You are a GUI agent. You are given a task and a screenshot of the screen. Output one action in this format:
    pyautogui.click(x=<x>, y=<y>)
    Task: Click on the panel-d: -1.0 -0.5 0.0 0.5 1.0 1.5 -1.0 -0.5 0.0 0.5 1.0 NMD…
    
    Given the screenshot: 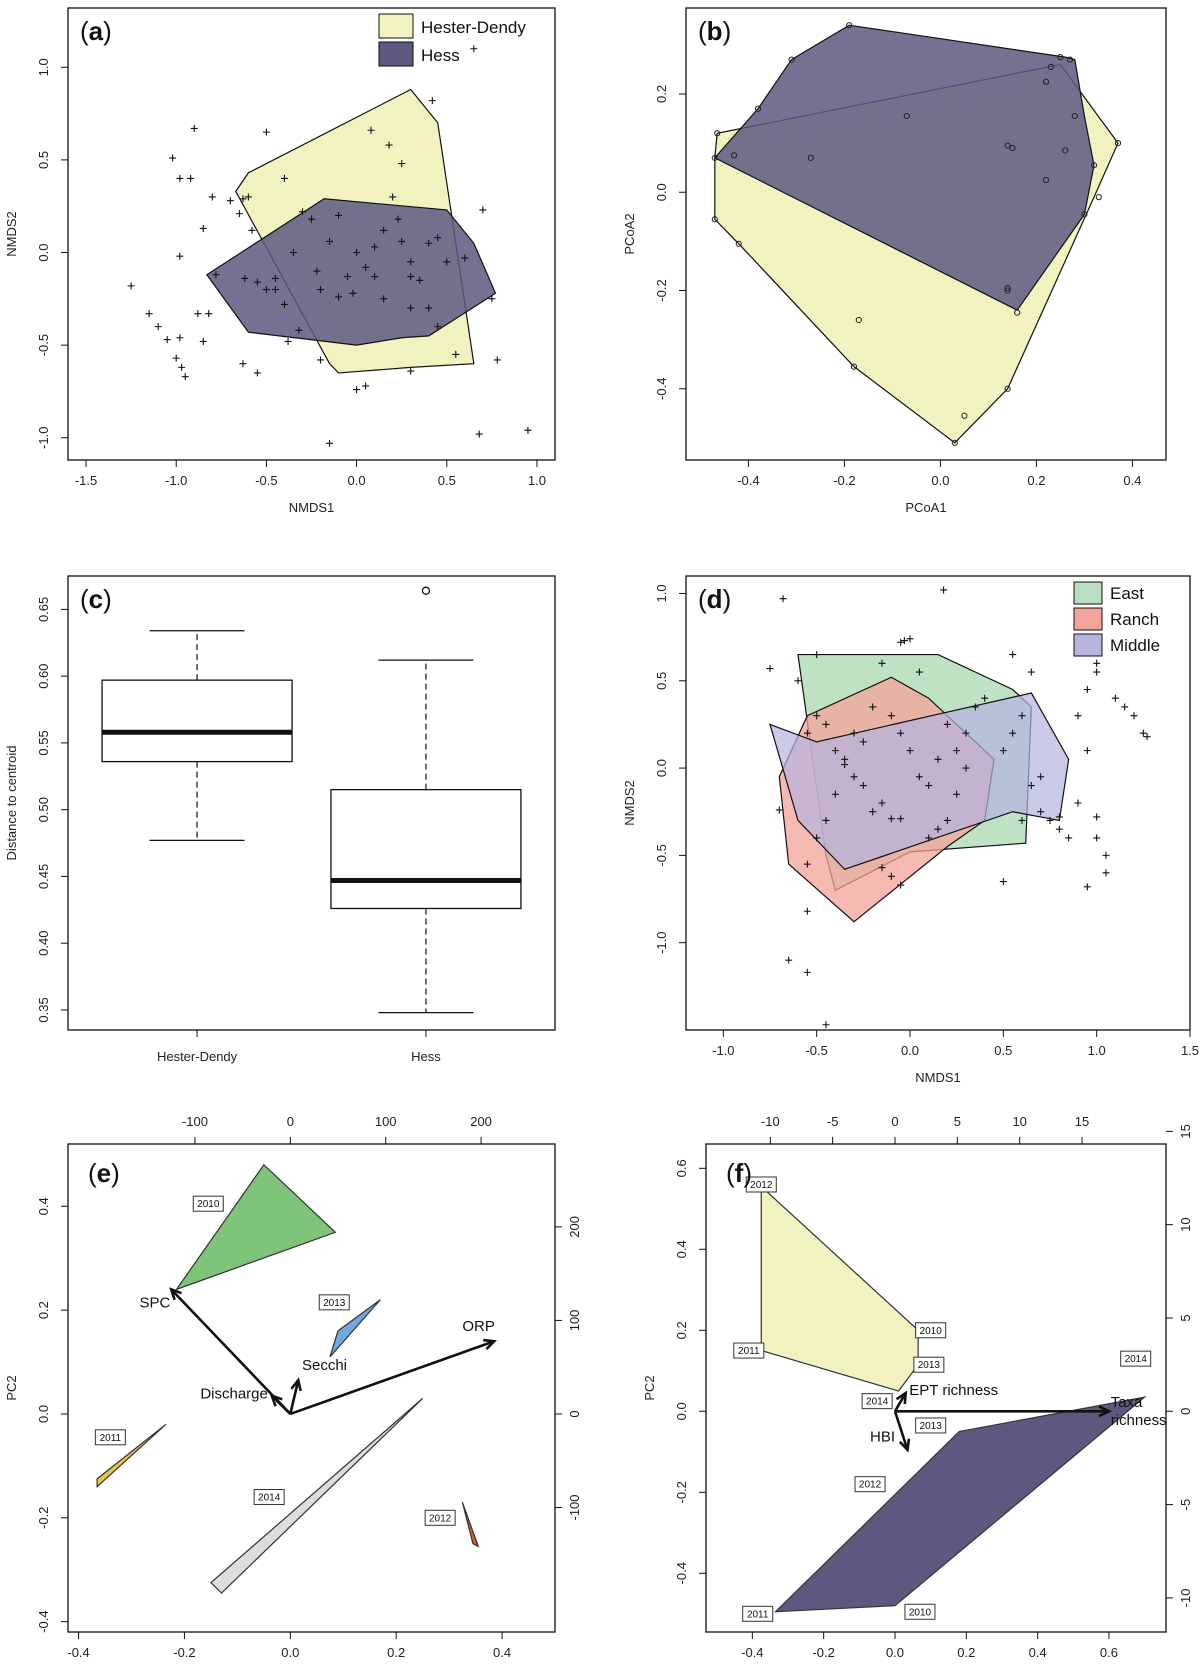 What is the action you would take?
    pyautogui.click(x=910, y=830)
    